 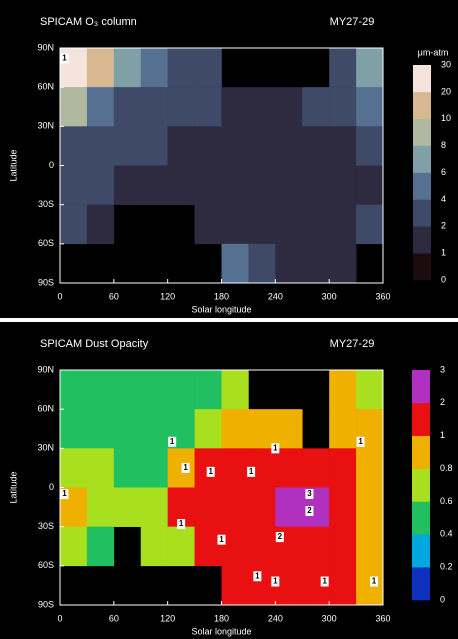 What do you see at coordinates (352, 344) in the screenshot?
I see `chart-subtitle: MY27-29` at bounding box center [352, 344].